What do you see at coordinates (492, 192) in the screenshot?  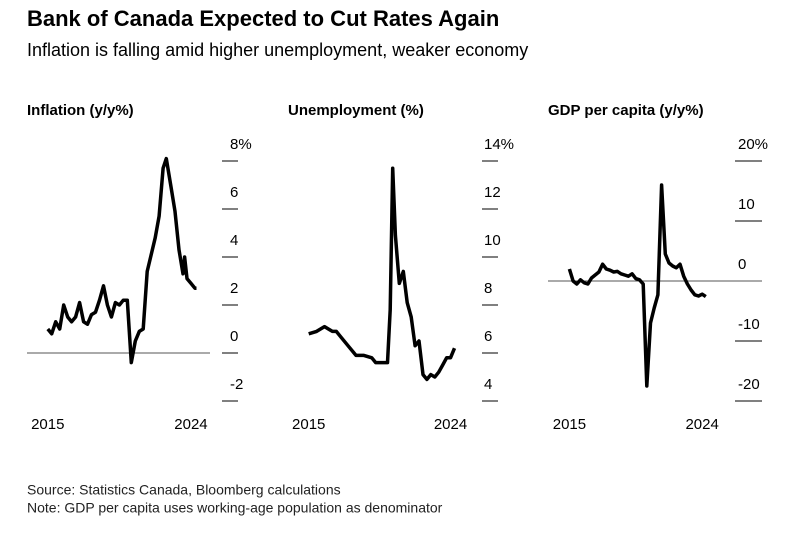 I see `y-tick-label: 12` at bounding box center [492, 192].